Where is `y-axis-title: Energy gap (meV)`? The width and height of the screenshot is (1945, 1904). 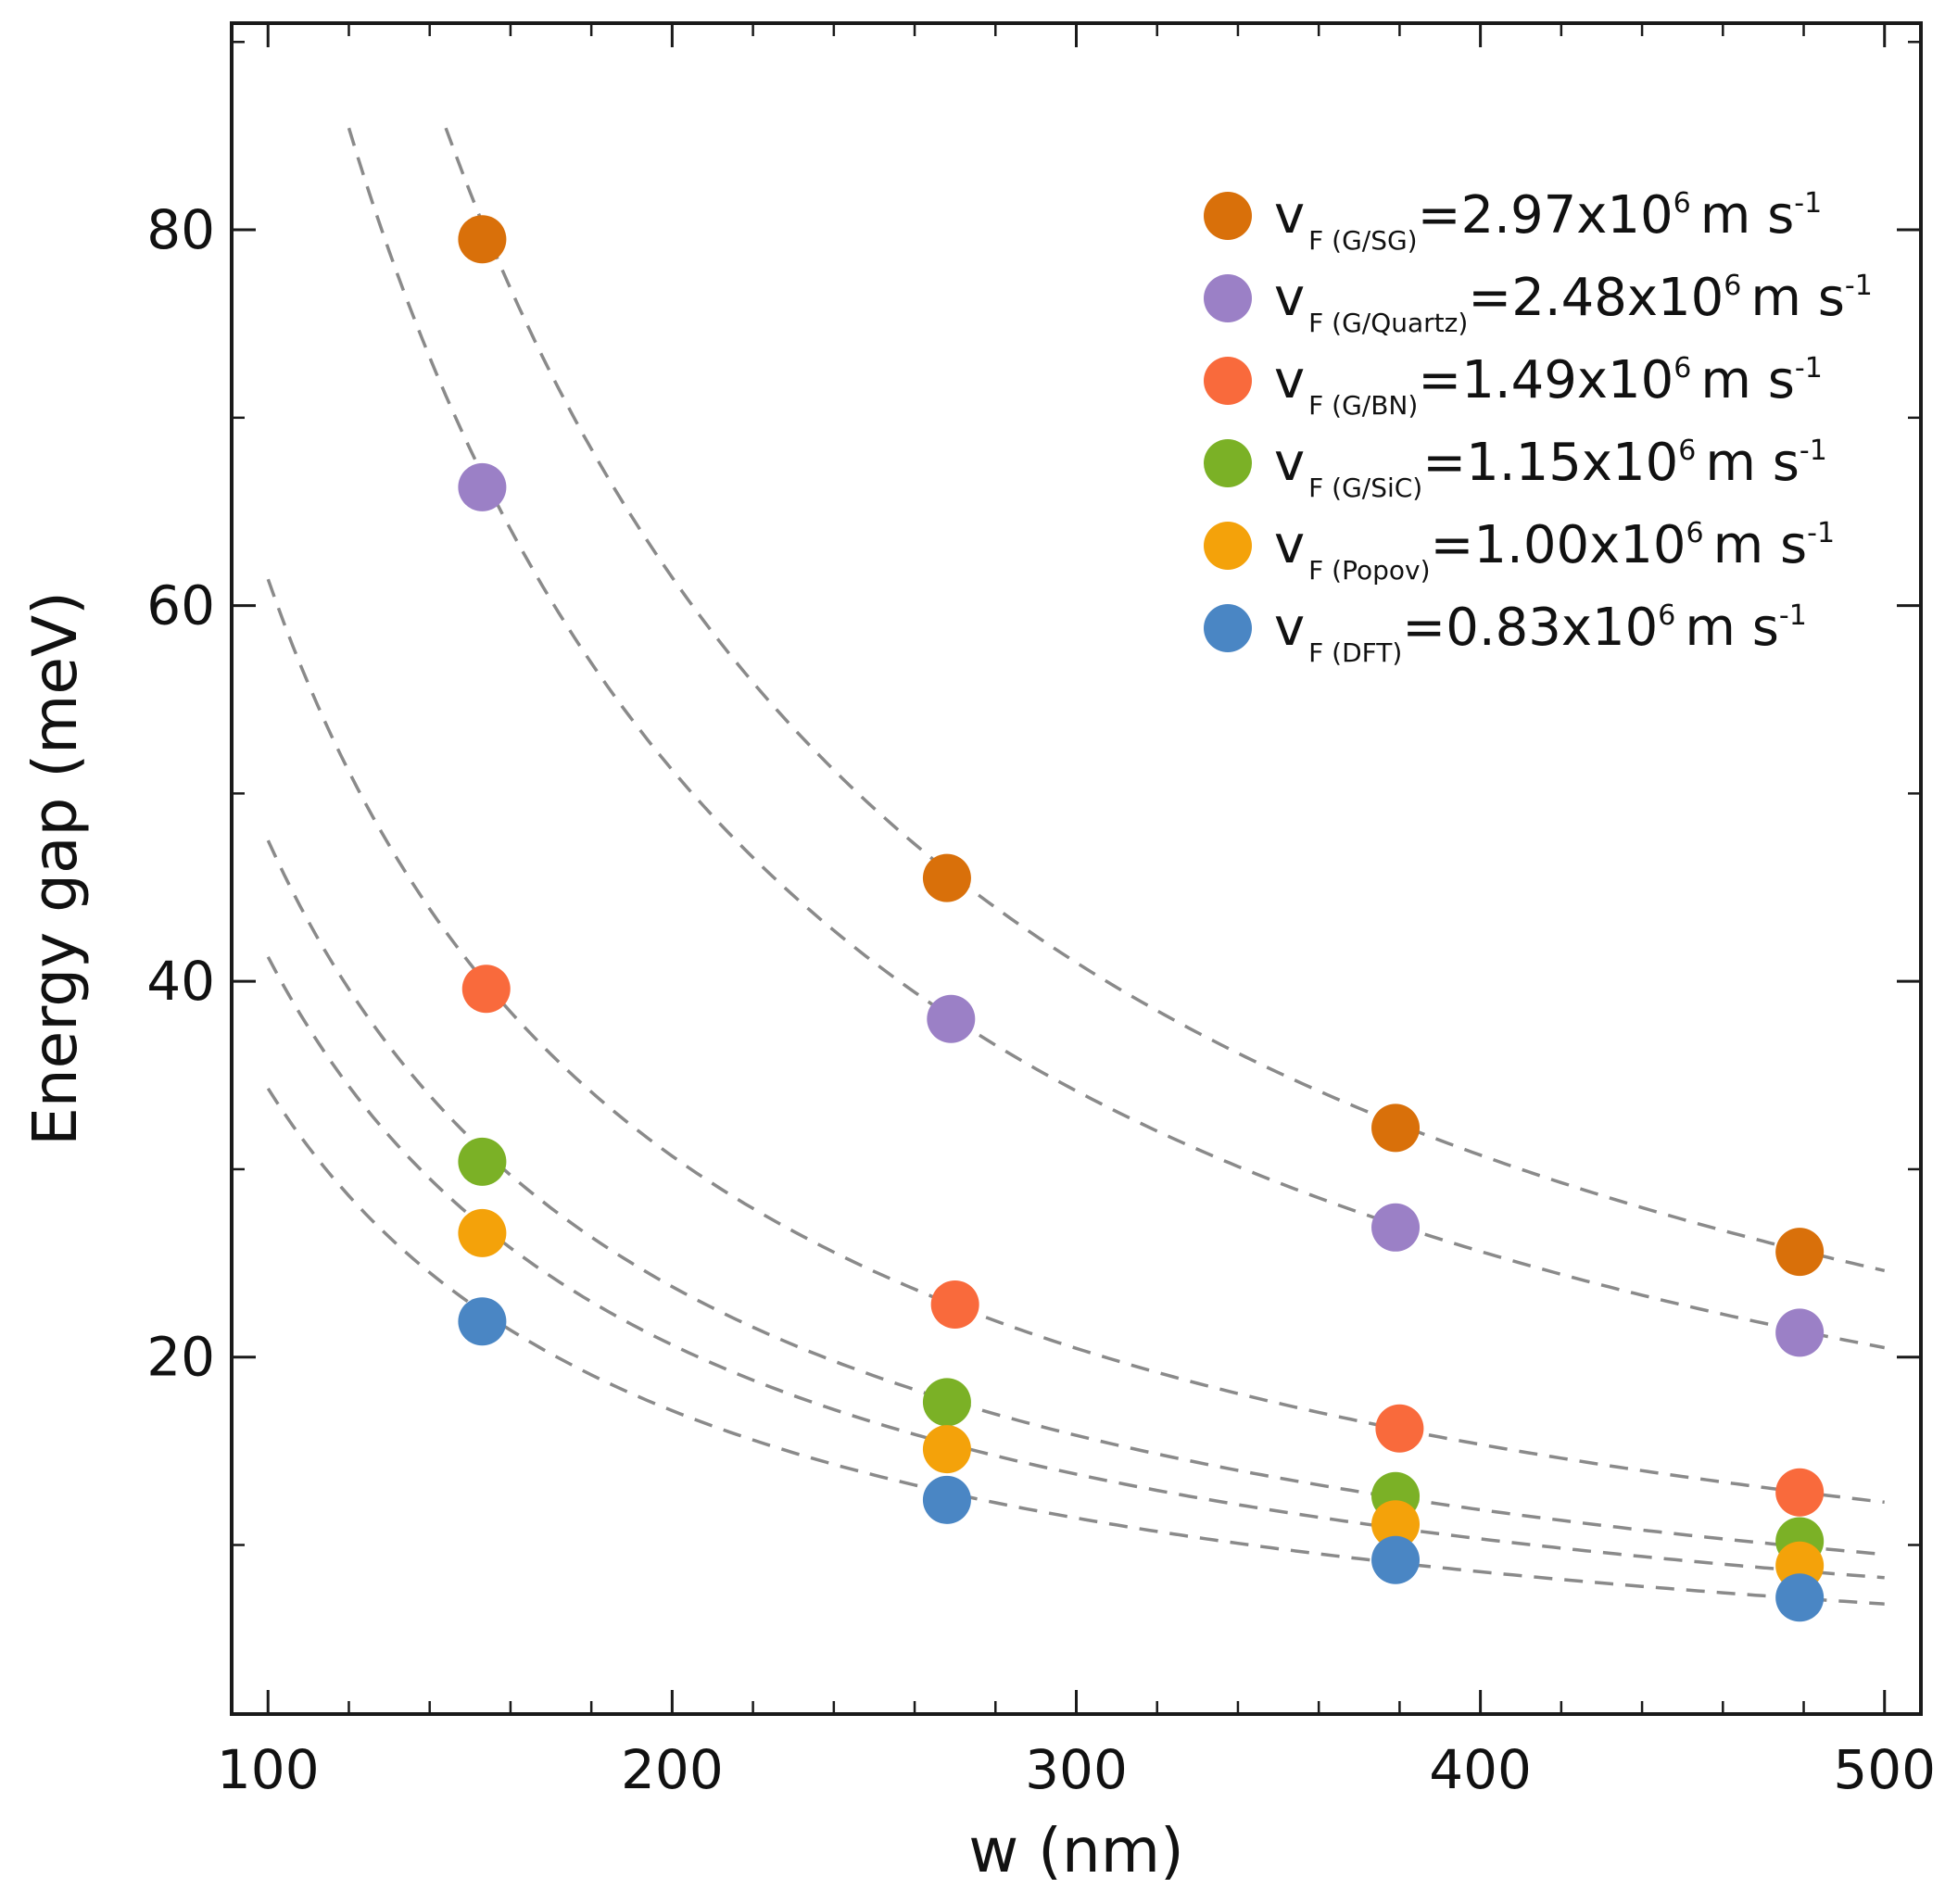
y-axis-title: Energy gap (meV) is located at coordinates (55, 868).